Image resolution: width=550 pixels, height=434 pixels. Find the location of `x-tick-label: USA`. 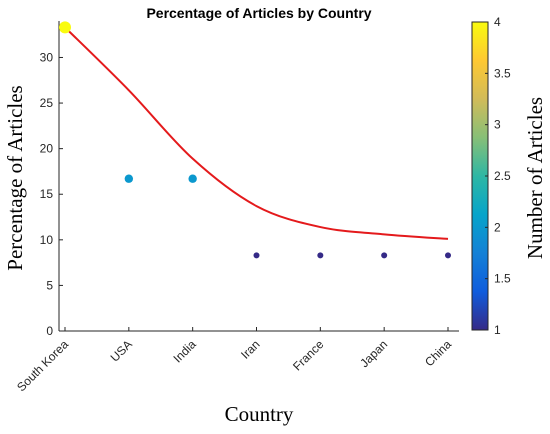

x-tick-label: USA is located at coordinates (121, 350).